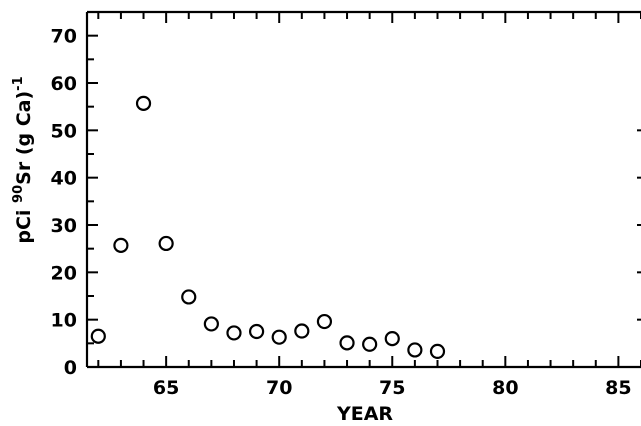 Image resolution: width=641 pixels, height=426 pixels. I want to click on y-title-element: Sr, so click(24, 173).